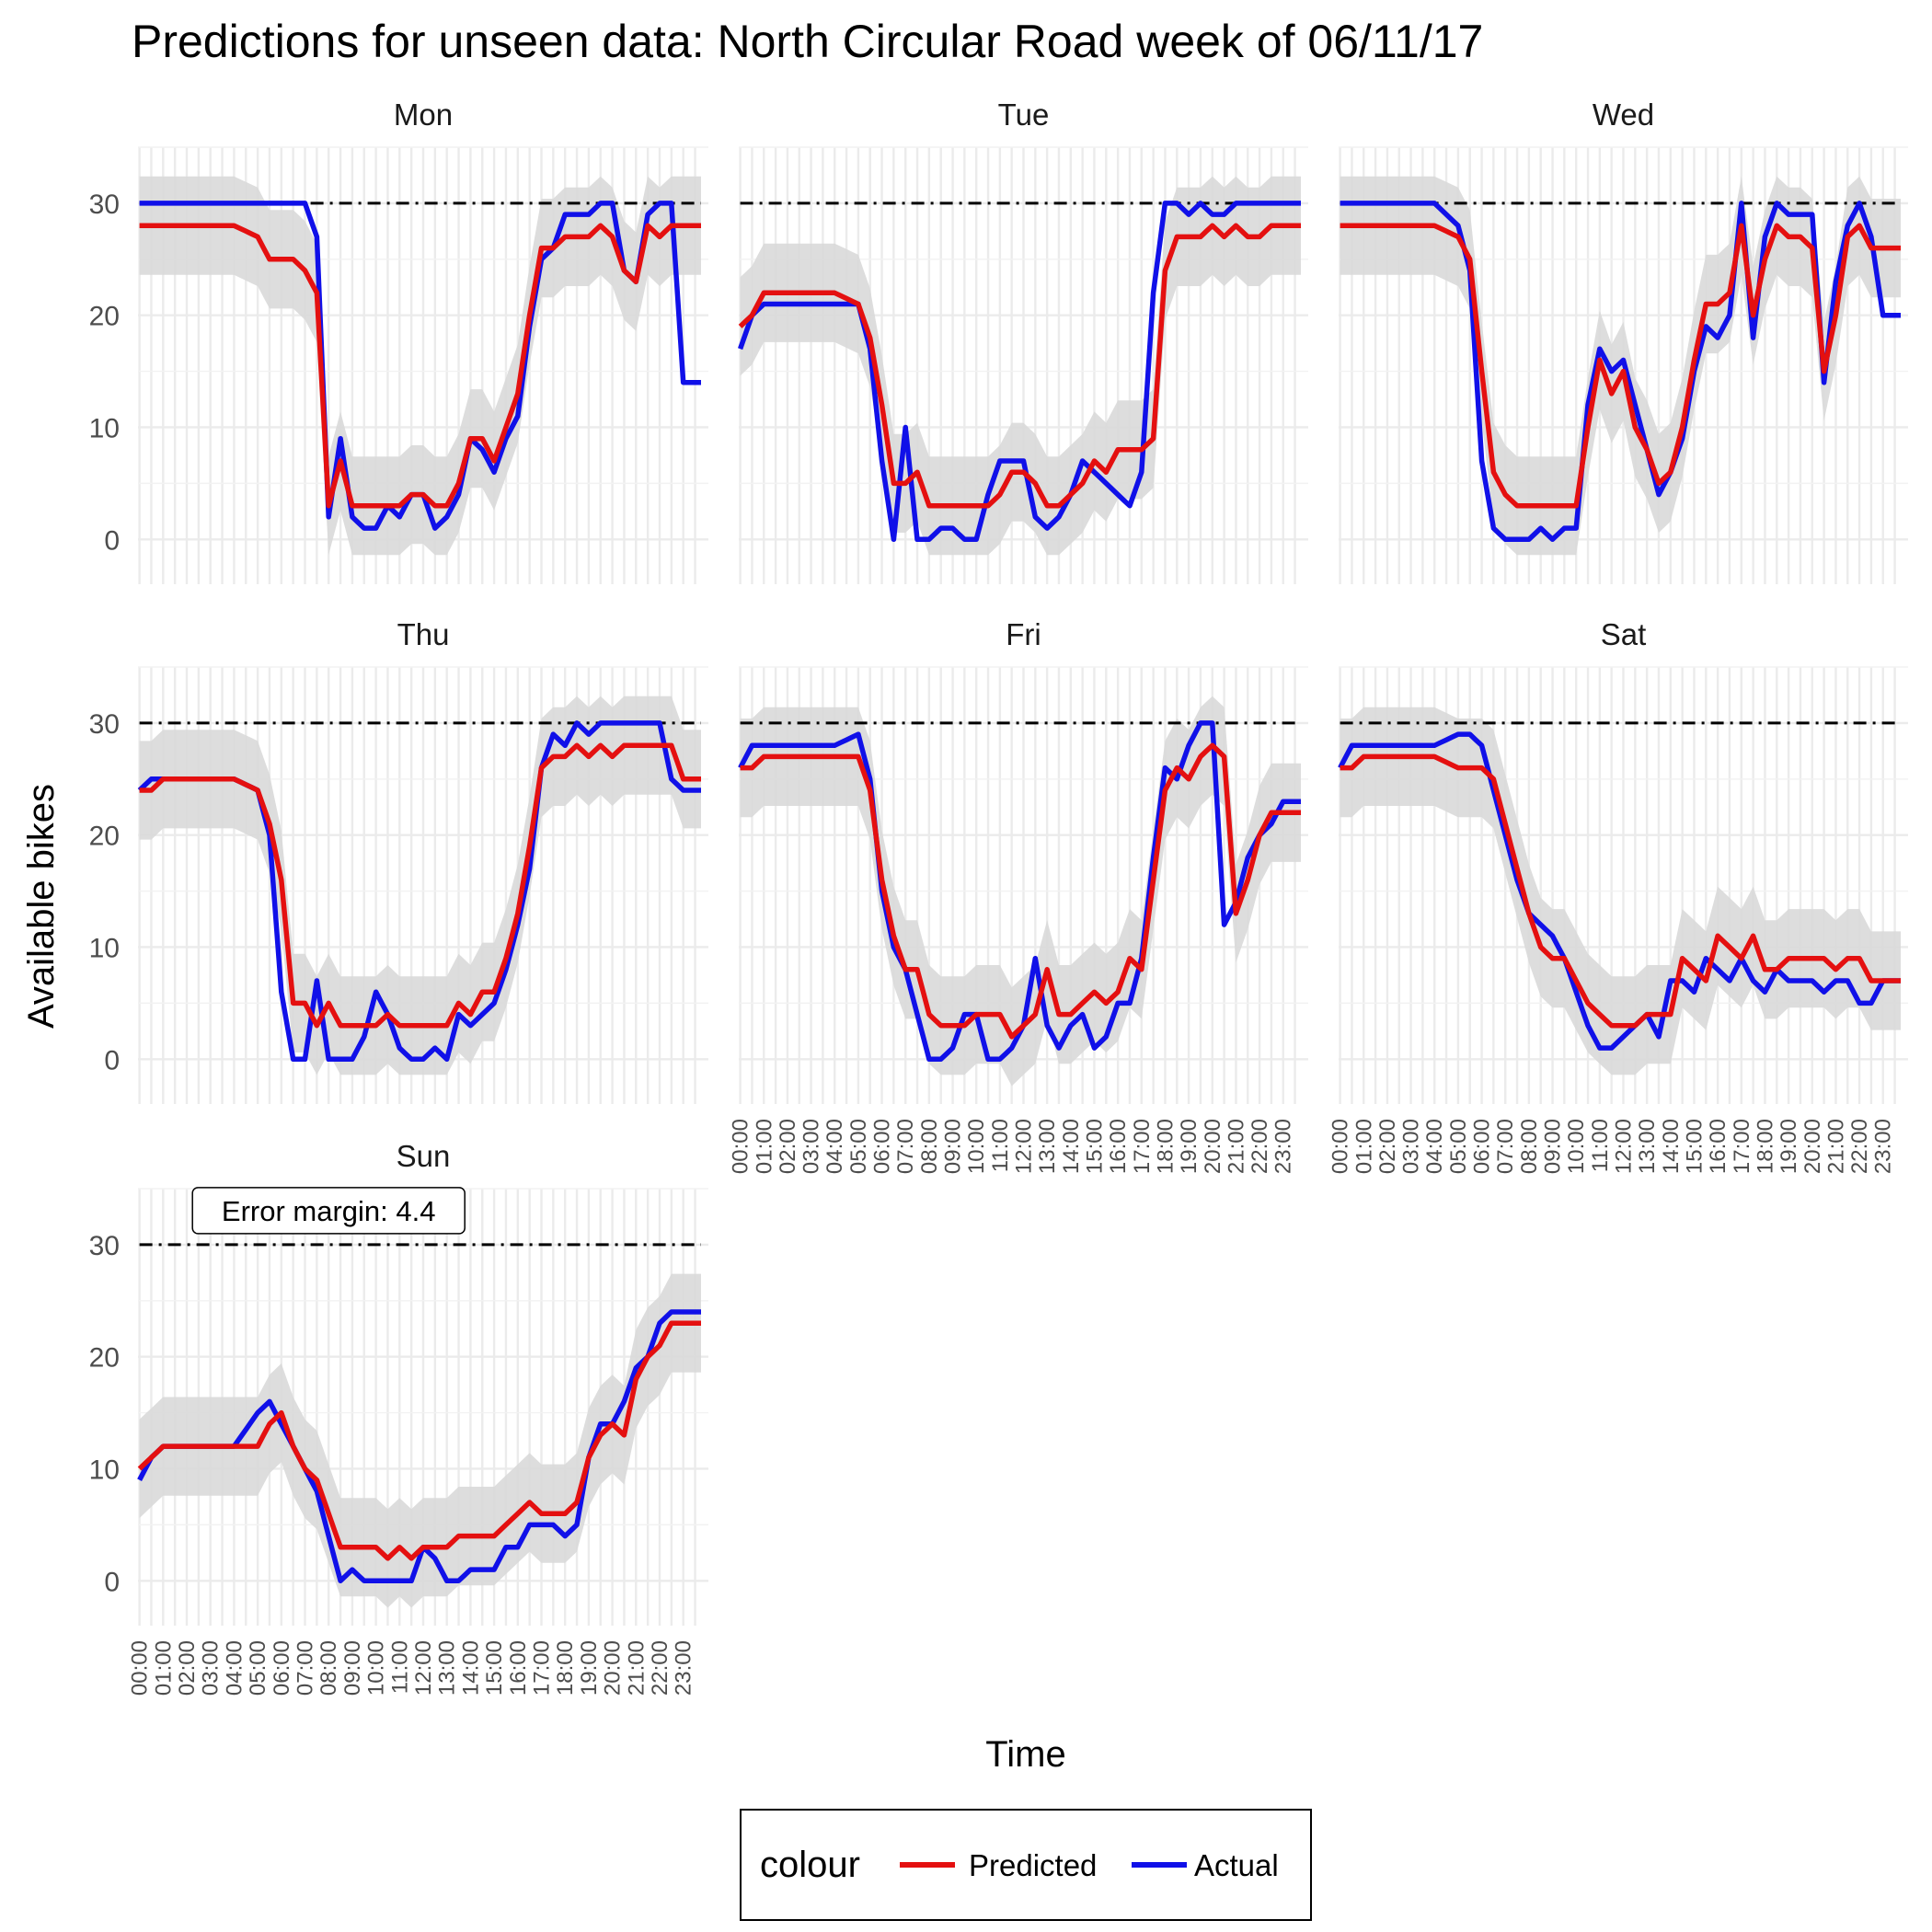 Image resolution: width=1932 pixels, height=1932 pixels. What do you see at coordinates (1025, 1754) in the screenshot?
I see `x-axis-title: Time` at bounding box center [1025, 1754].